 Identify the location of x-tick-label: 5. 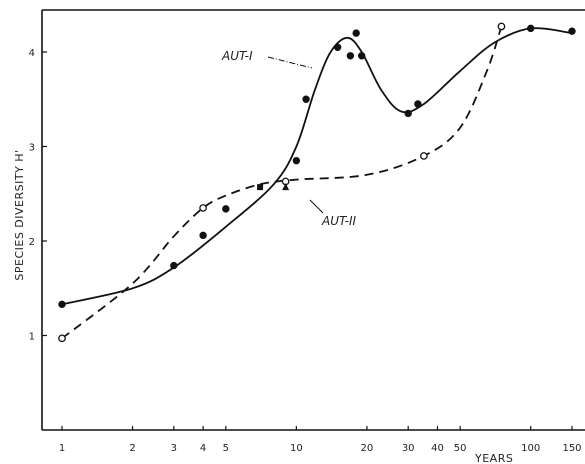
(226, 448).